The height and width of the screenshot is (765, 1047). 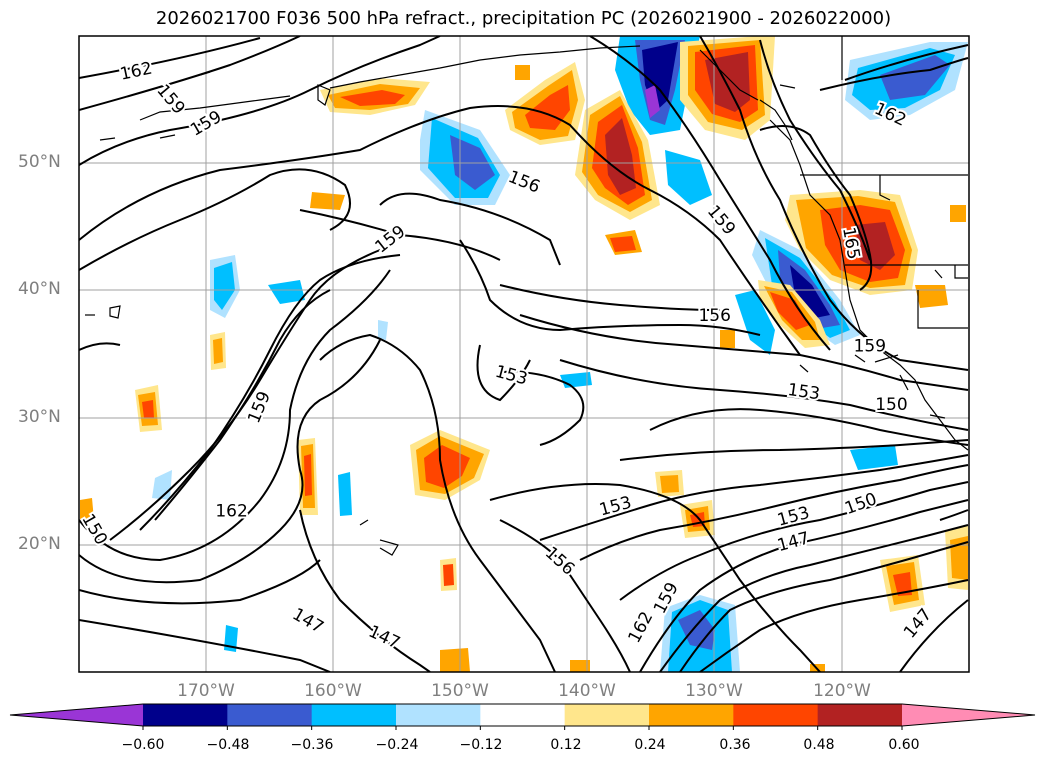 I want to click on colorbar, so click(x=522, y=716).